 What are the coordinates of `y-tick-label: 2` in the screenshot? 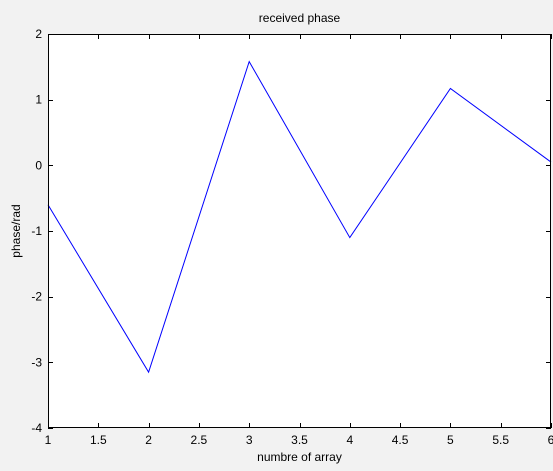 It's located at (38, 34).